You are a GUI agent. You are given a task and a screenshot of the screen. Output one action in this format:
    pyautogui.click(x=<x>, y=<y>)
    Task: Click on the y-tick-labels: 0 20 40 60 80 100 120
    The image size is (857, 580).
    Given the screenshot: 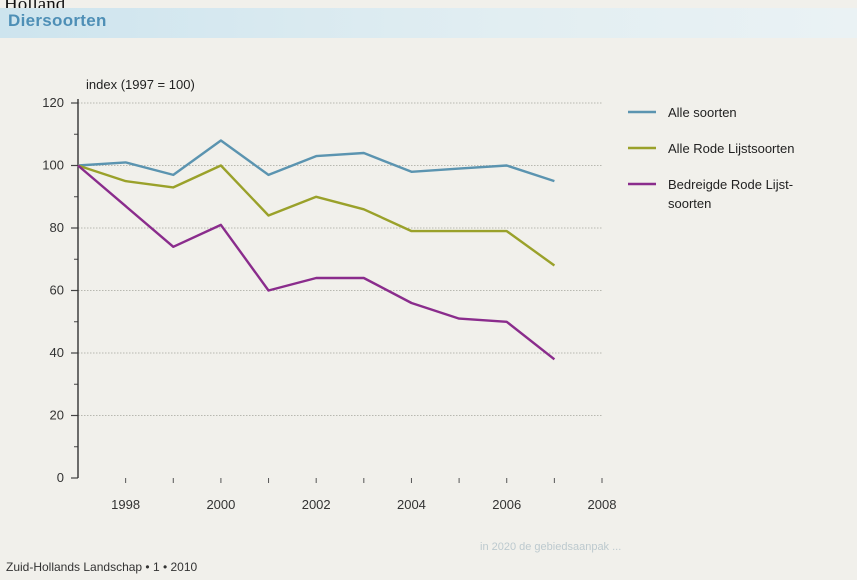 What is the action you would take?
    pyautogui.click(x=53, y=290)
    